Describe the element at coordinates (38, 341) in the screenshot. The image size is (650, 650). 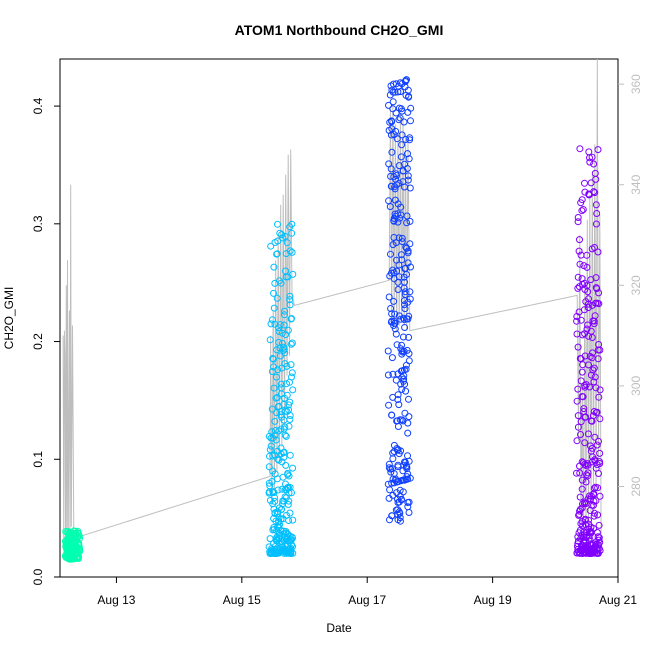
I see `y-tick-label: 0.2` at that location.